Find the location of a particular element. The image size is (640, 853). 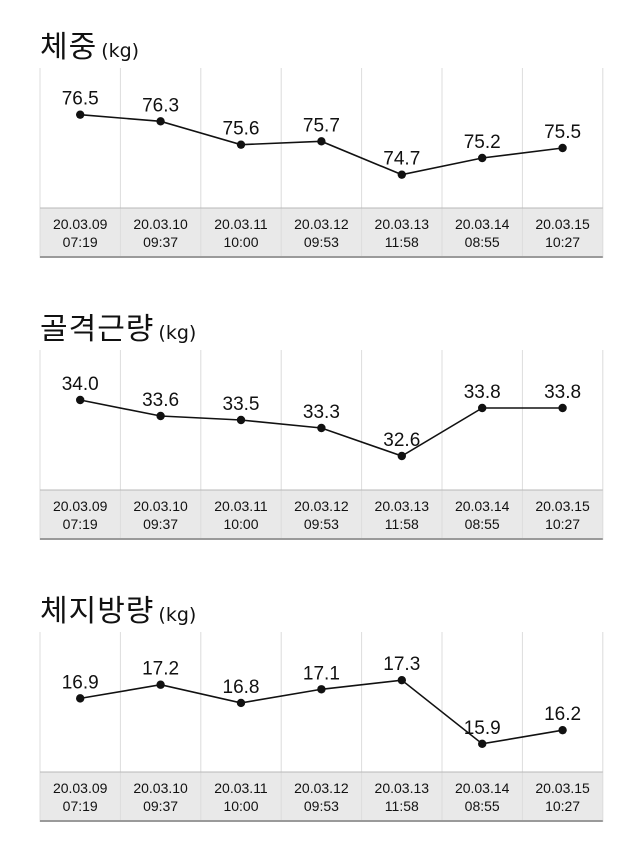

chart-title: 골격근량 (kg) is located at coordinates (118, 326).